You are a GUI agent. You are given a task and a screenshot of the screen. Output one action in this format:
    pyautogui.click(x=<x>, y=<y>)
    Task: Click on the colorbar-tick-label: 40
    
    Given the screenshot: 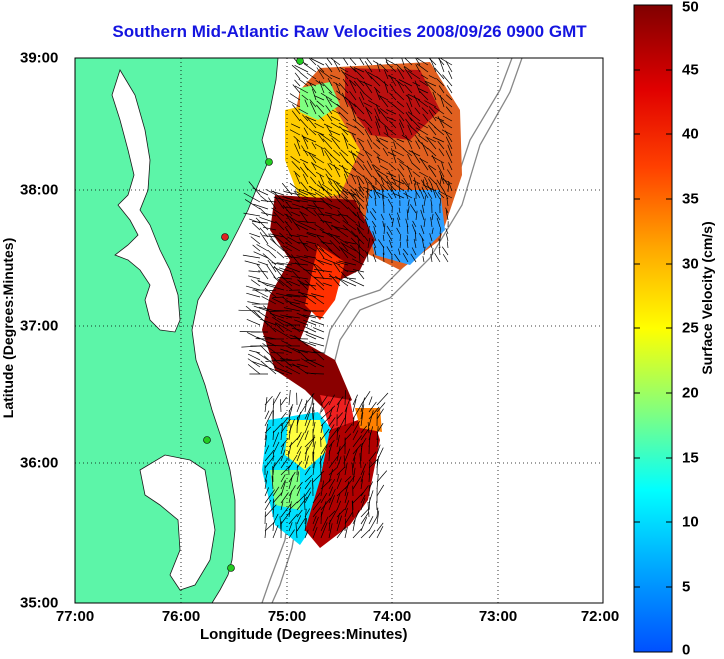 What is the action you would take?
    pyautogui.click(x=690, y=134)
    